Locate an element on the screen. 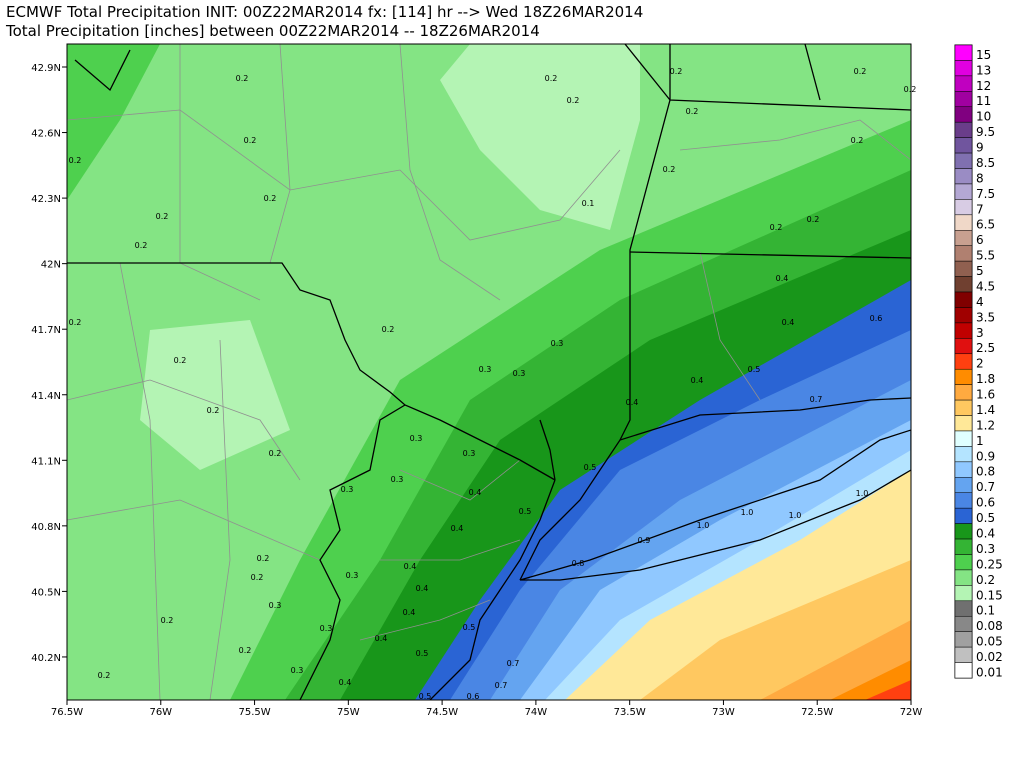  lat-label: 42.3N is located at coordinates (46, 199).